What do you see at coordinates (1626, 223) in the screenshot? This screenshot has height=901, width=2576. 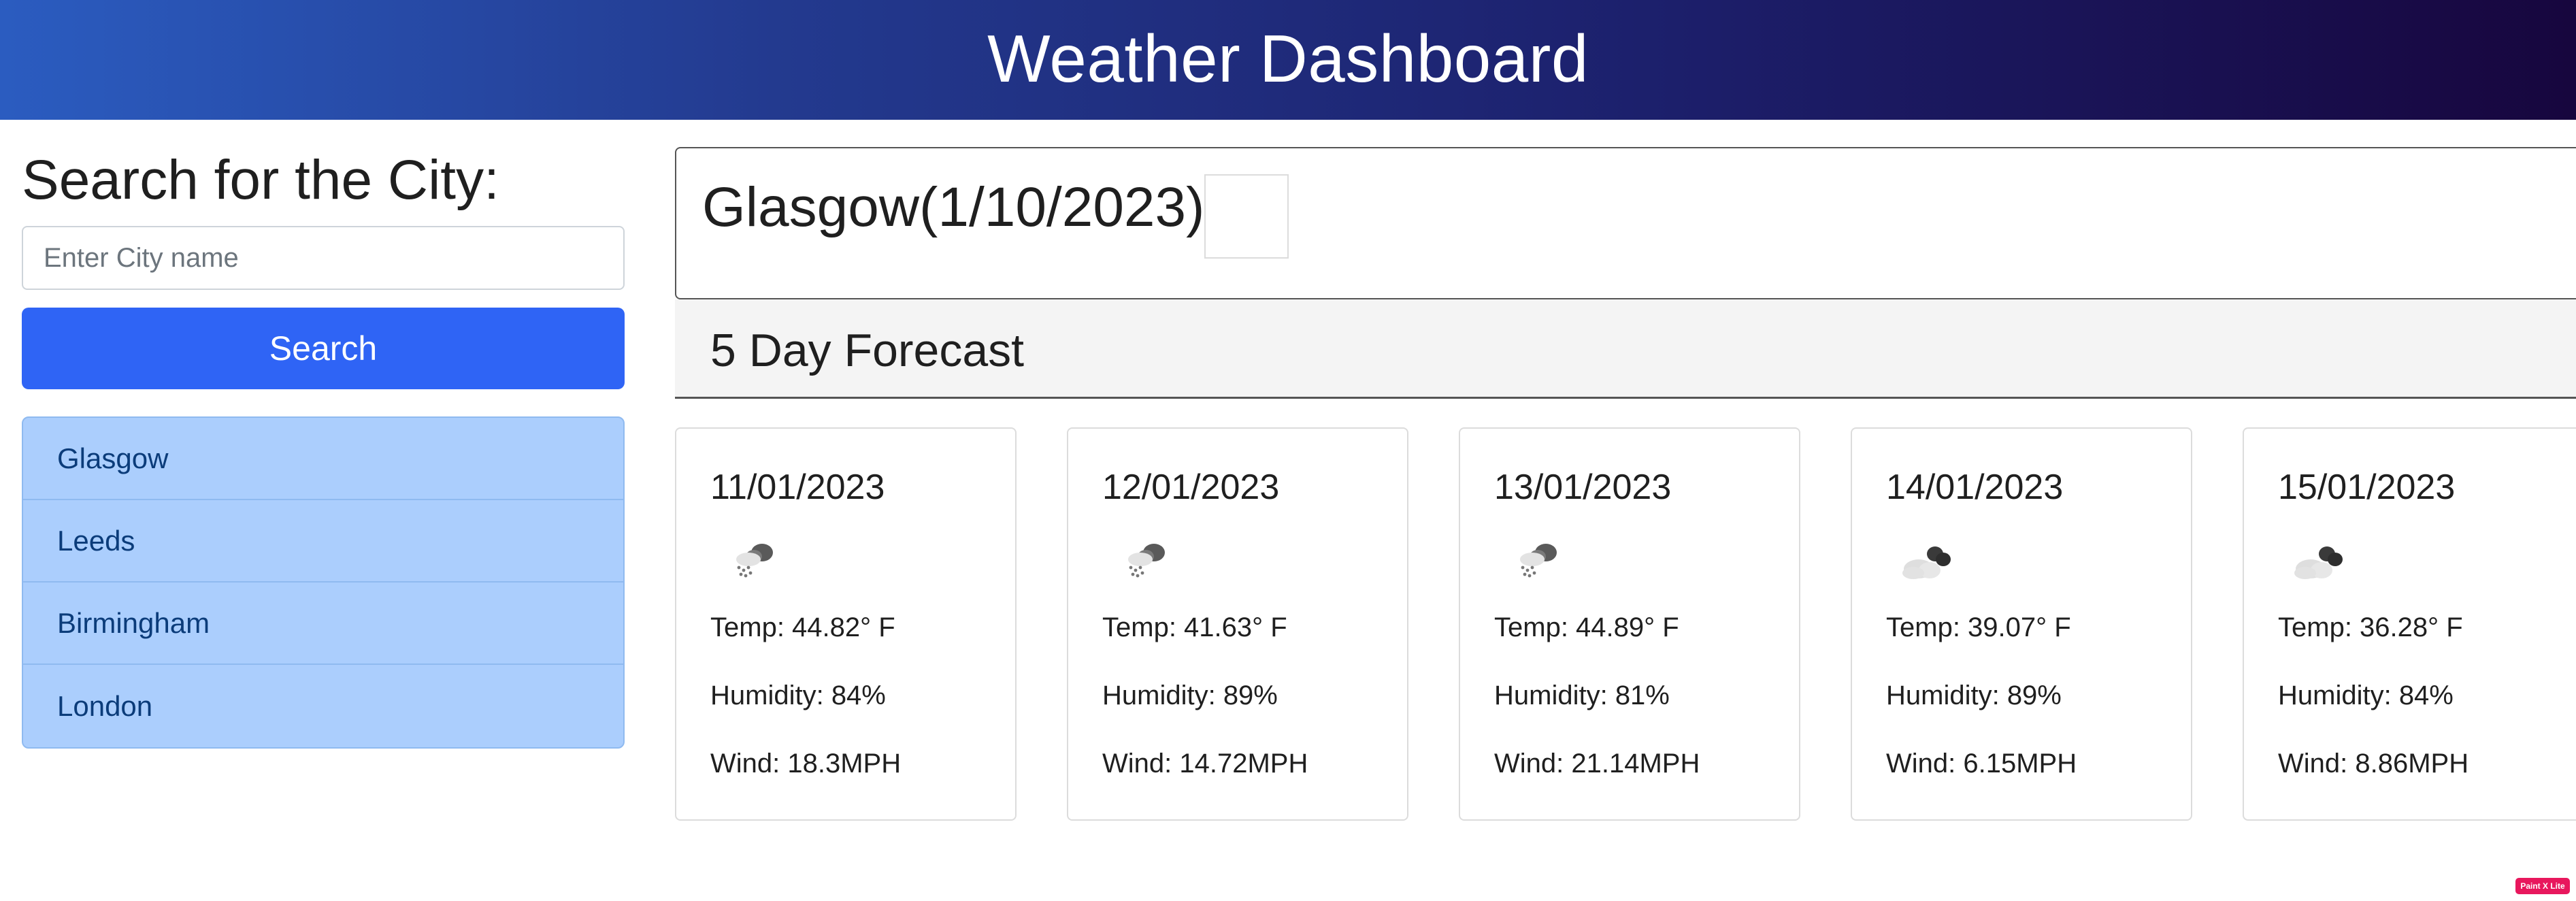 I see `current-weather-panel: Glasgow(1/10/2023)` at bounding box center [1626, 223].